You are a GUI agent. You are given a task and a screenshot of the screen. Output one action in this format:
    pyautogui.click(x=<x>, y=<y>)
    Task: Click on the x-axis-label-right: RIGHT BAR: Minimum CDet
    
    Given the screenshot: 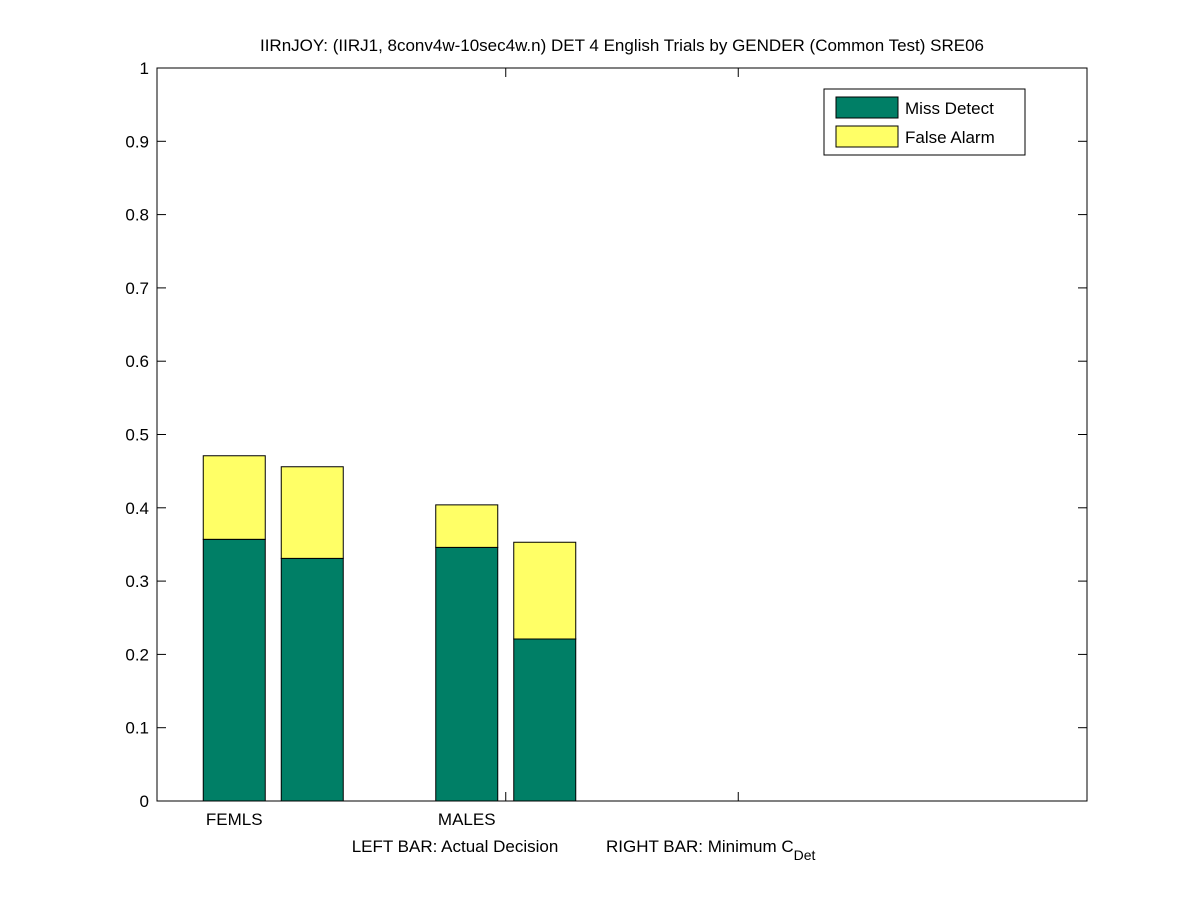 What is the action you would take?
    pyautogui.click(x=711, y=850)
    